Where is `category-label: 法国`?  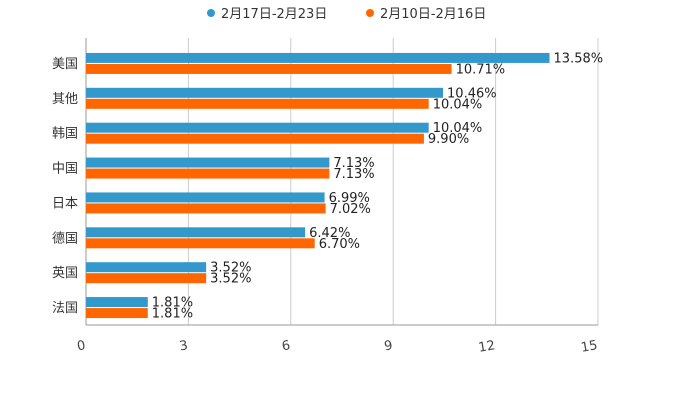
category-label: 法国 is located at coordinates (65, 308).